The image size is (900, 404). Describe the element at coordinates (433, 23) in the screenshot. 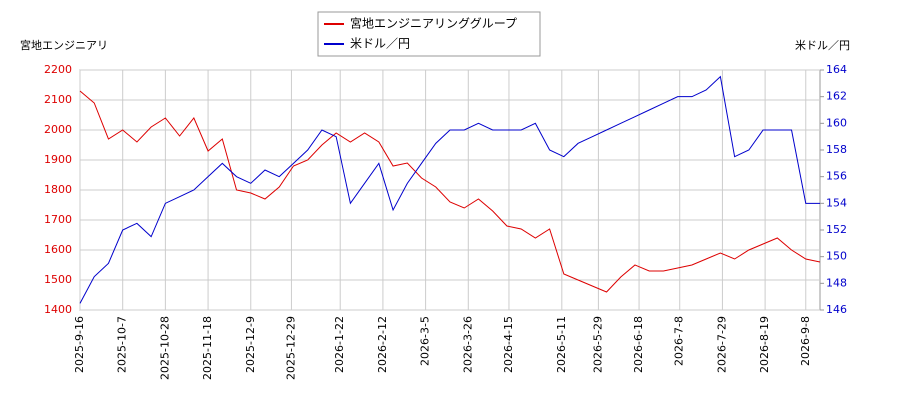

I see `legend-label: 宮地エンジニアリンググループ` at that location.